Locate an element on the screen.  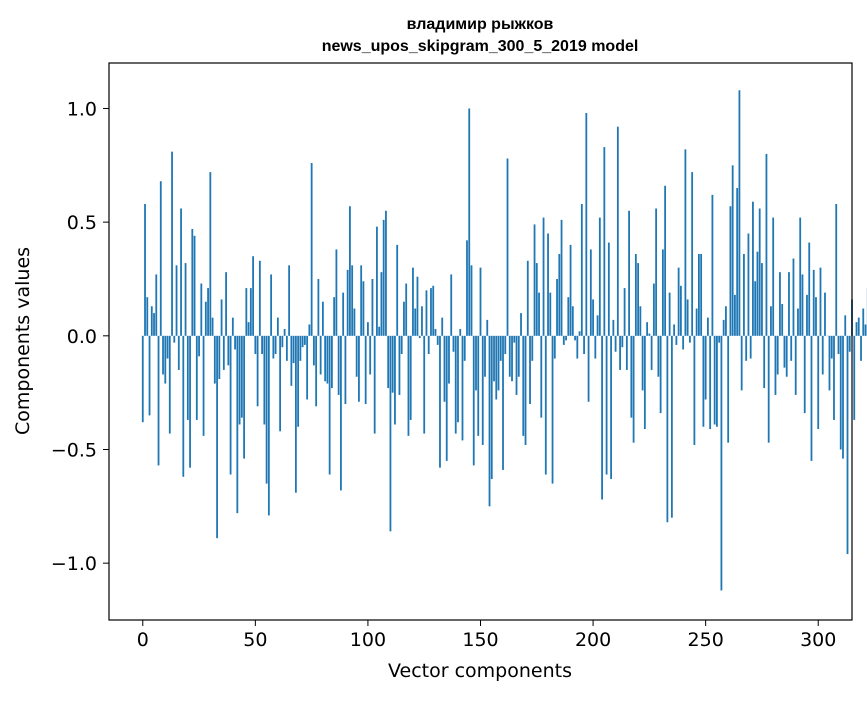
y-tick-label: 0.0 is located at coordinates (82, 337).